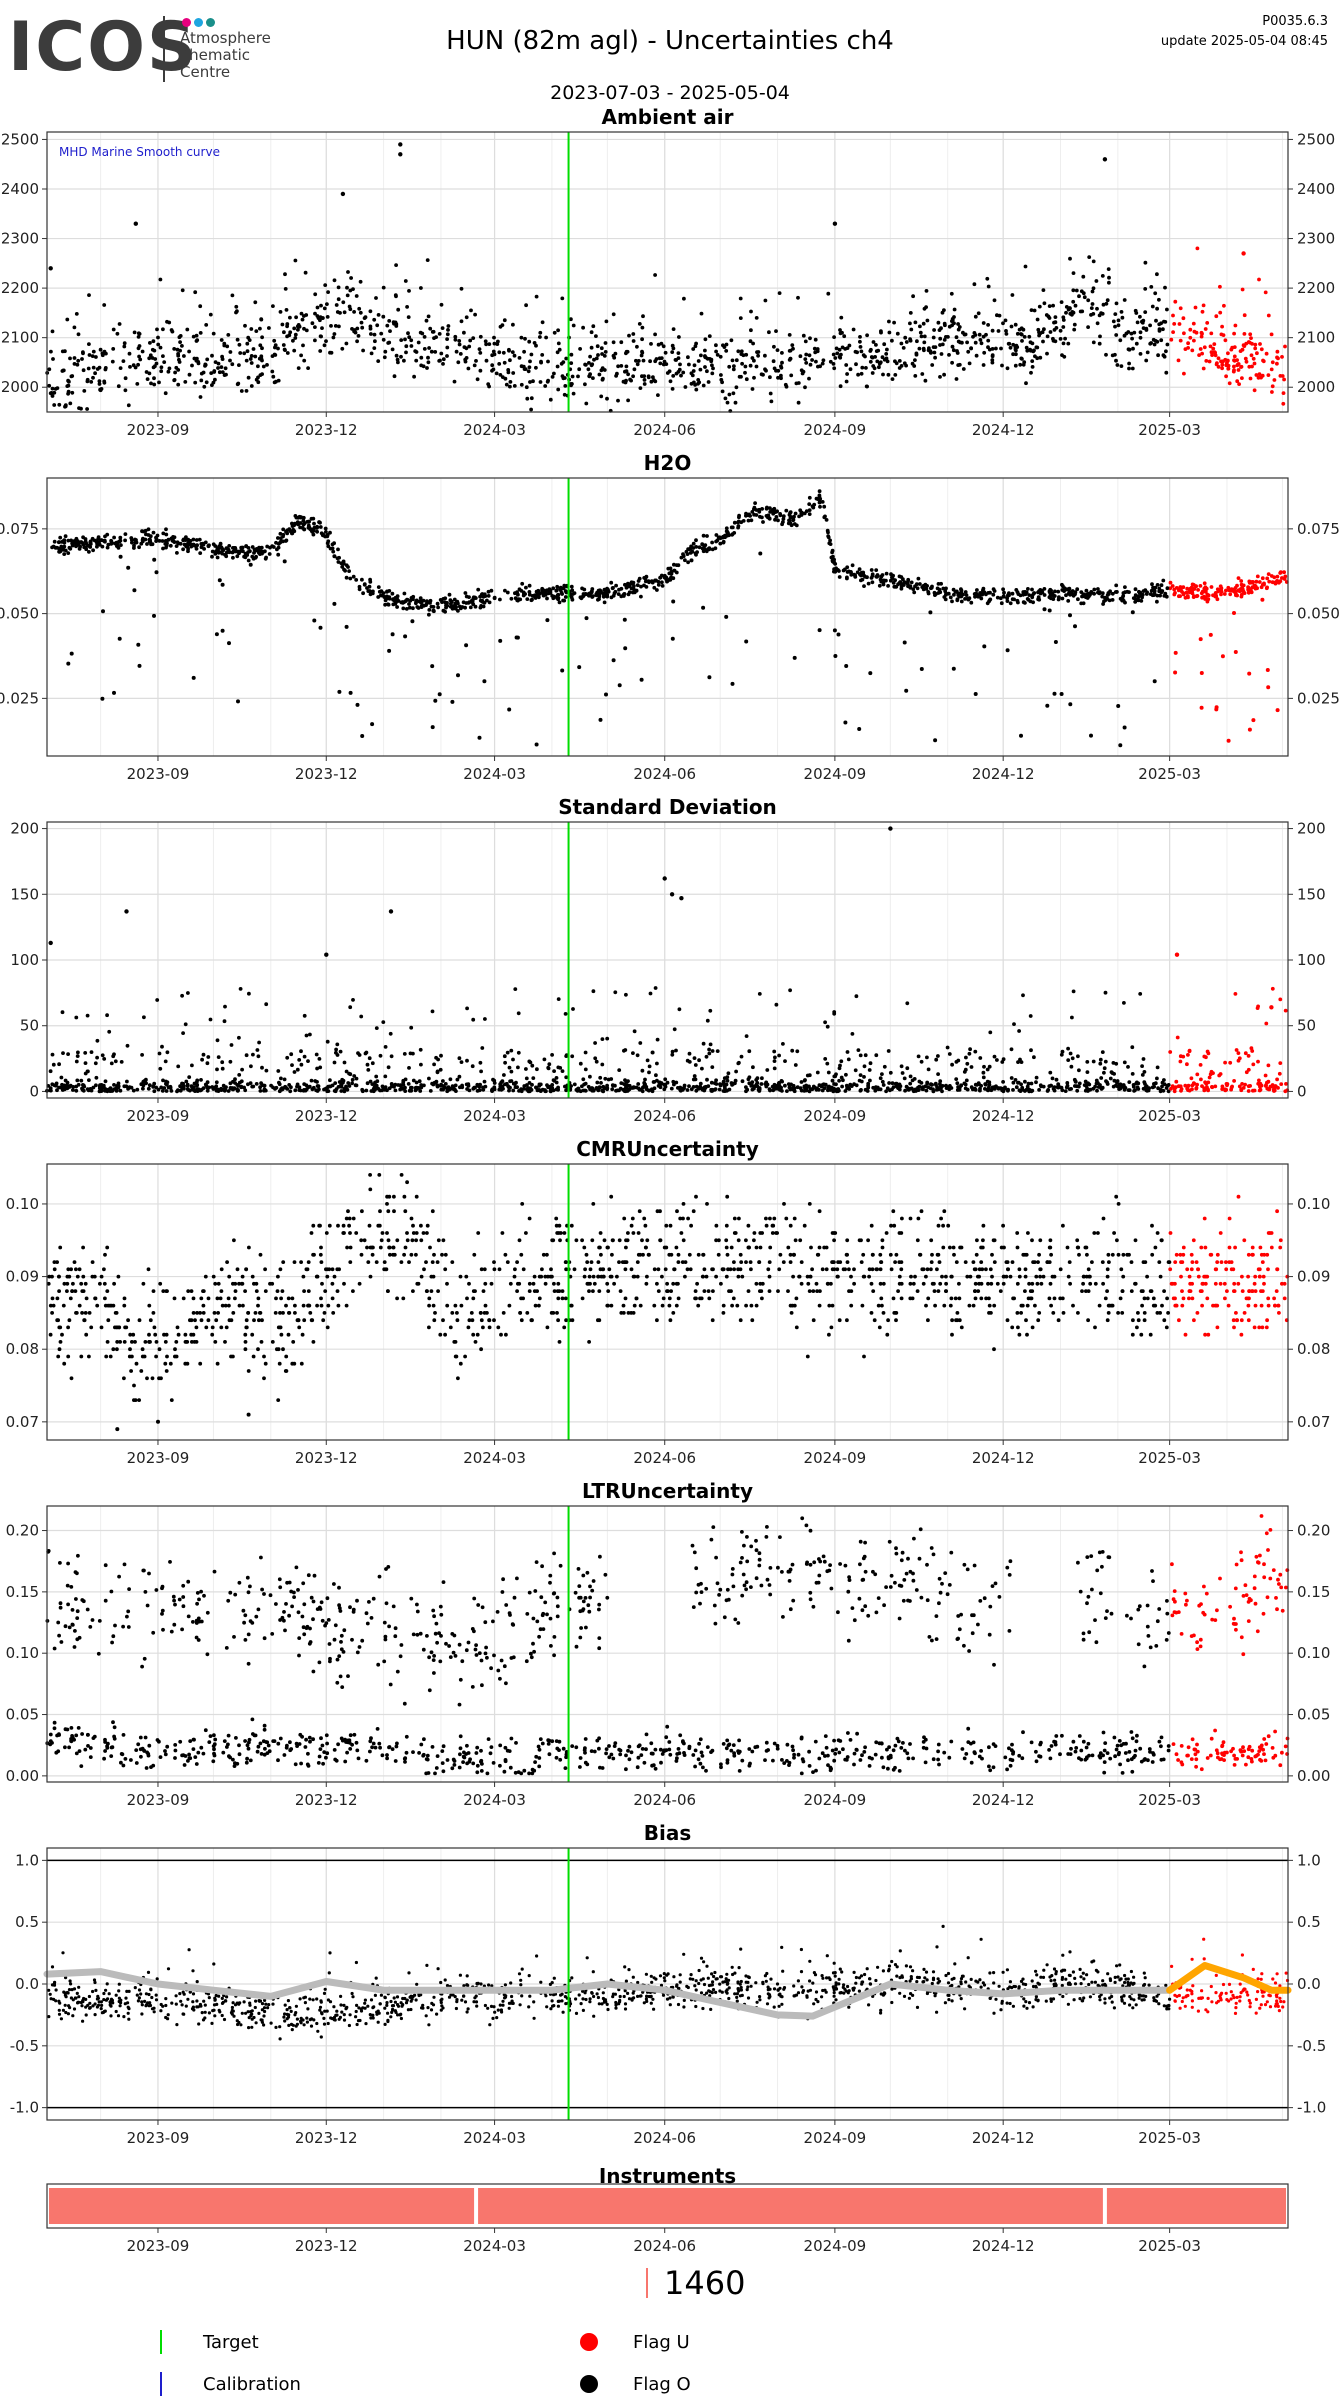  I want to click on plot-background, so click(667, 1302).